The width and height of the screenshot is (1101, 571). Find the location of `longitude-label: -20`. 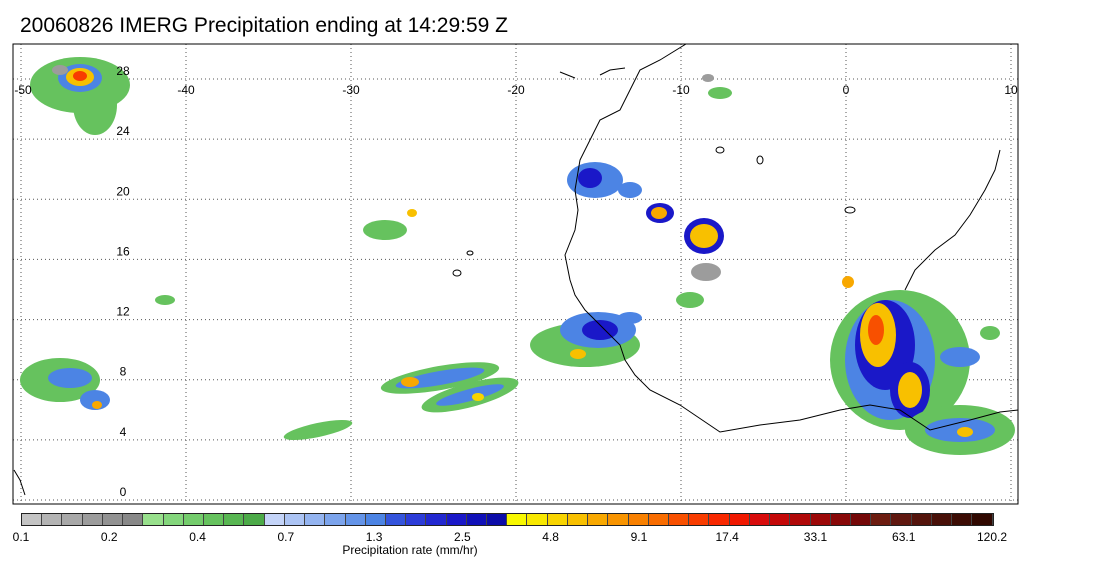

longitude-label: -20 is located at coordinates (516, 90).